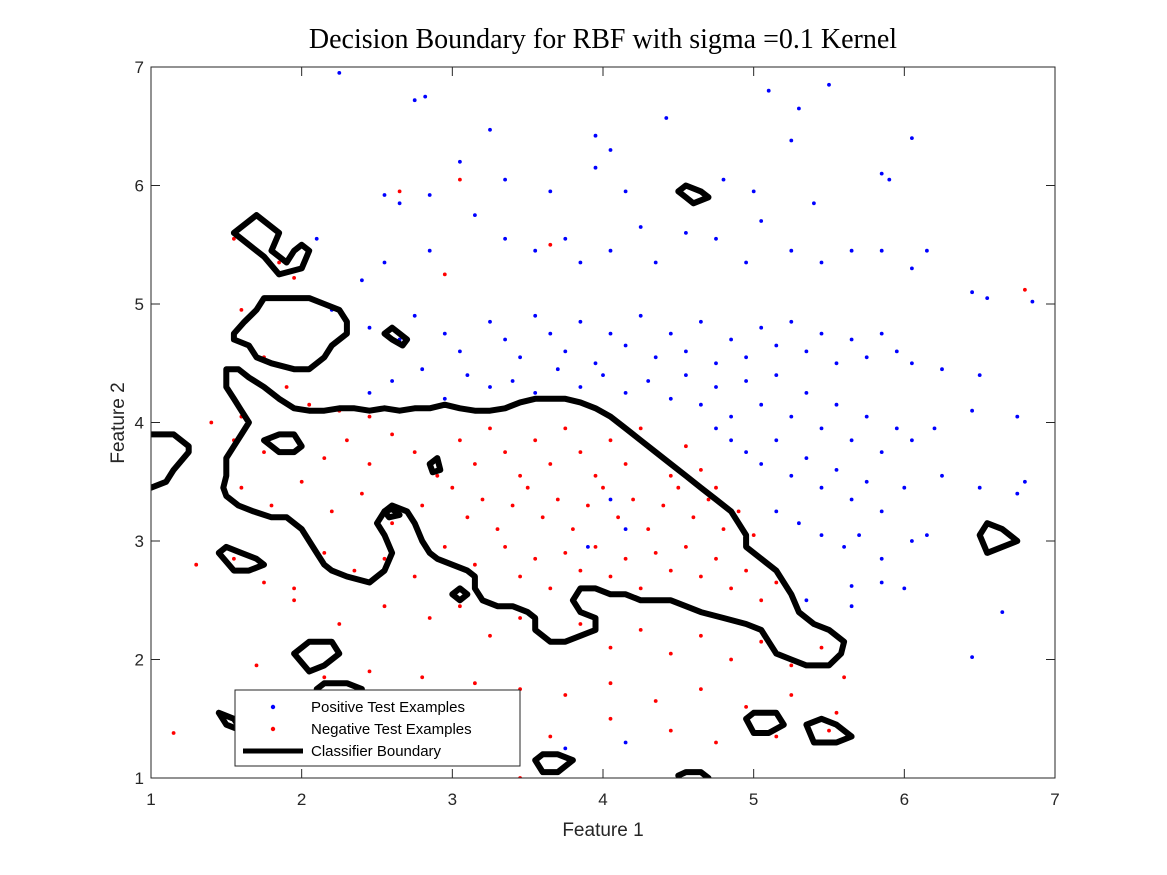  What do you see at coordinates (139, 67) in the screenshot?
I see `y-tick-label: 7` at bounding box center [139, 67].